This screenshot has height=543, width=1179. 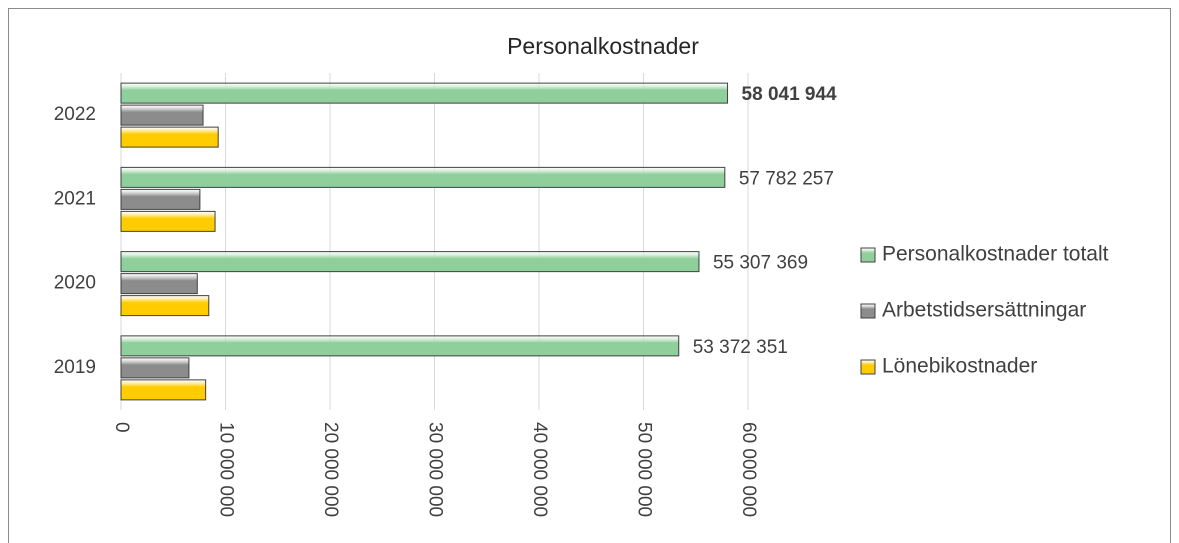 What do you see at coordinates (740, 347) in the screenshot?
I see `data-label: 53 372 351` at bounding box center [740, 347].